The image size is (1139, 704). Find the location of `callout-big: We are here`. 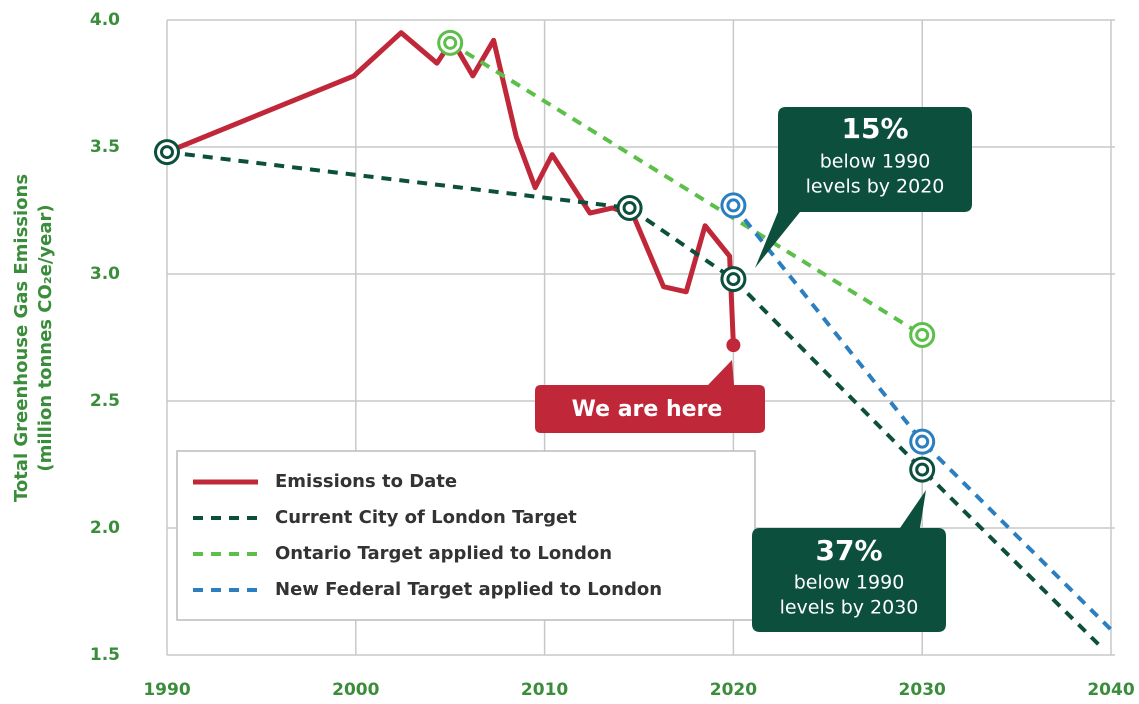

callout-big: We are here is located at coordinates (647, 409).